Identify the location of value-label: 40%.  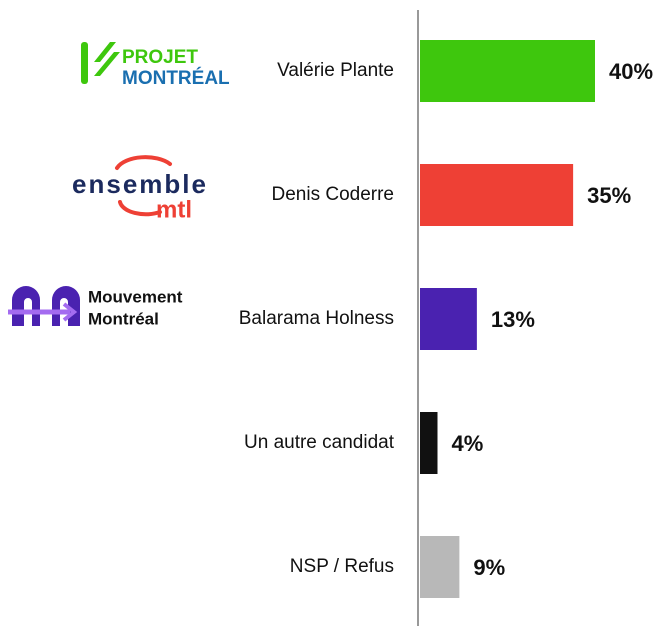
(631, 71).